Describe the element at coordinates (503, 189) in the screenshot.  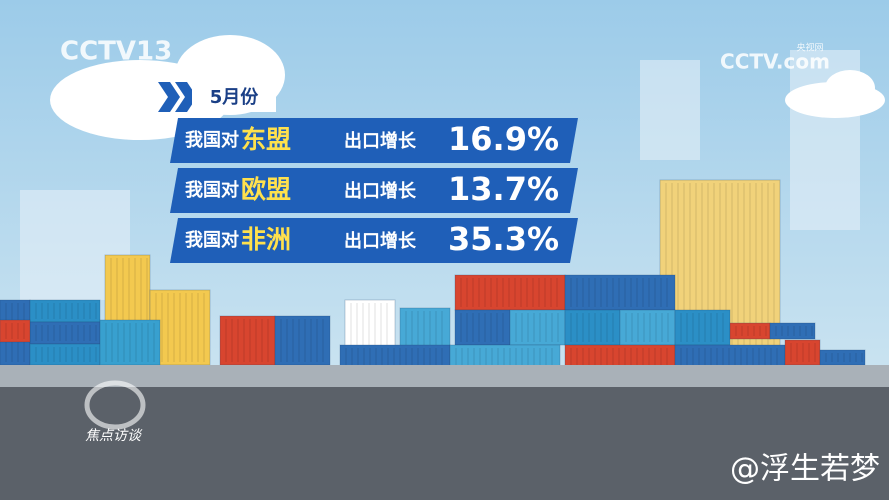
I see `row-growth: 13.7%` at that location.